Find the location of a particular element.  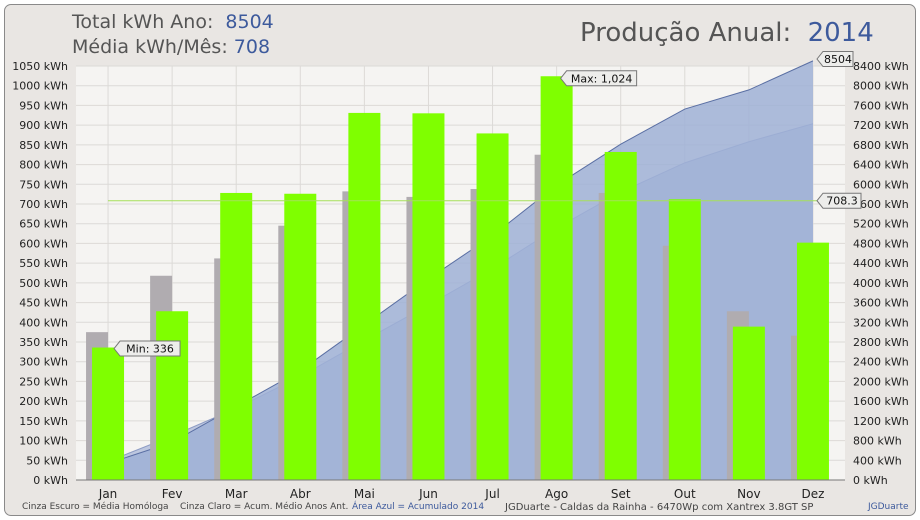

production-bar-fev is located at coordinates (172, 395).